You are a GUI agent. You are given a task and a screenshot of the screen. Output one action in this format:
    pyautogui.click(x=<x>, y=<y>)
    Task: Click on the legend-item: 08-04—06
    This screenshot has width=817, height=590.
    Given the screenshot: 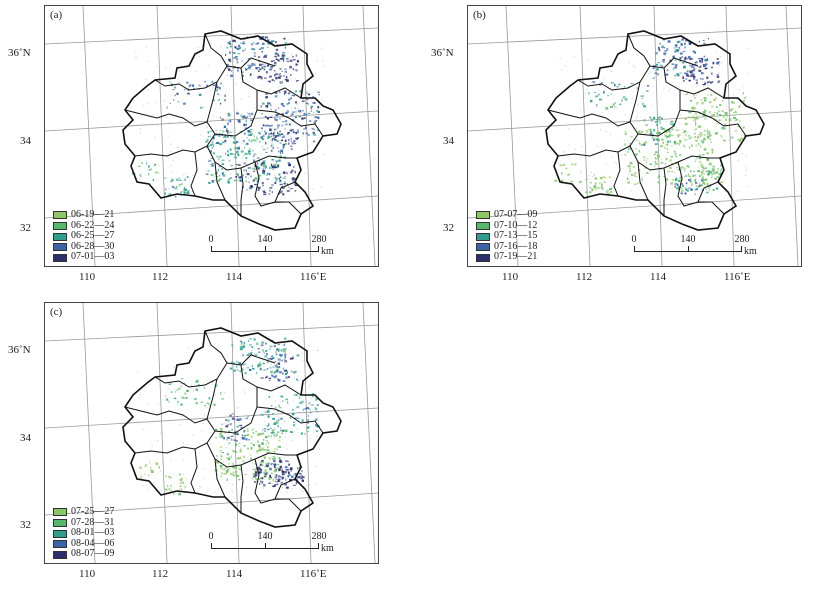 What is the action you would take?
    pyautogui.click(x=83, y=544)
    